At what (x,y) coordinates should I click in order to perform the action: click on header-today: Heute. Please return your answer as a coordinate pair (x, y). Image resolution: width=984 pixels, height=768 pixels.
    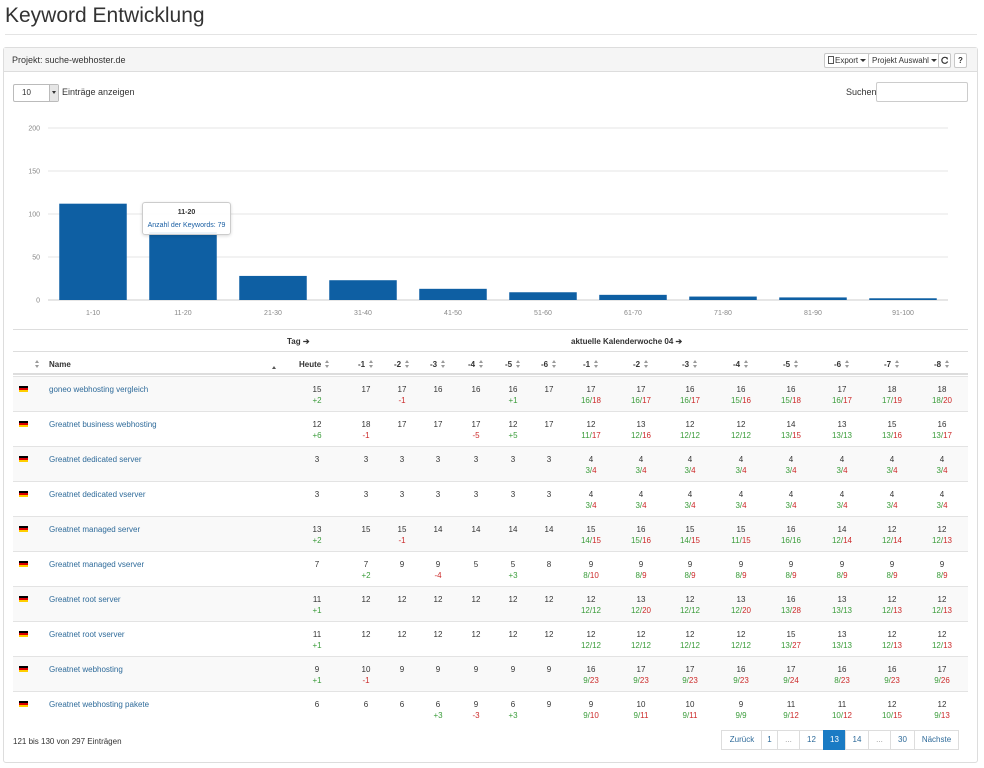
    Looking at the image, I should click on (314, 364).